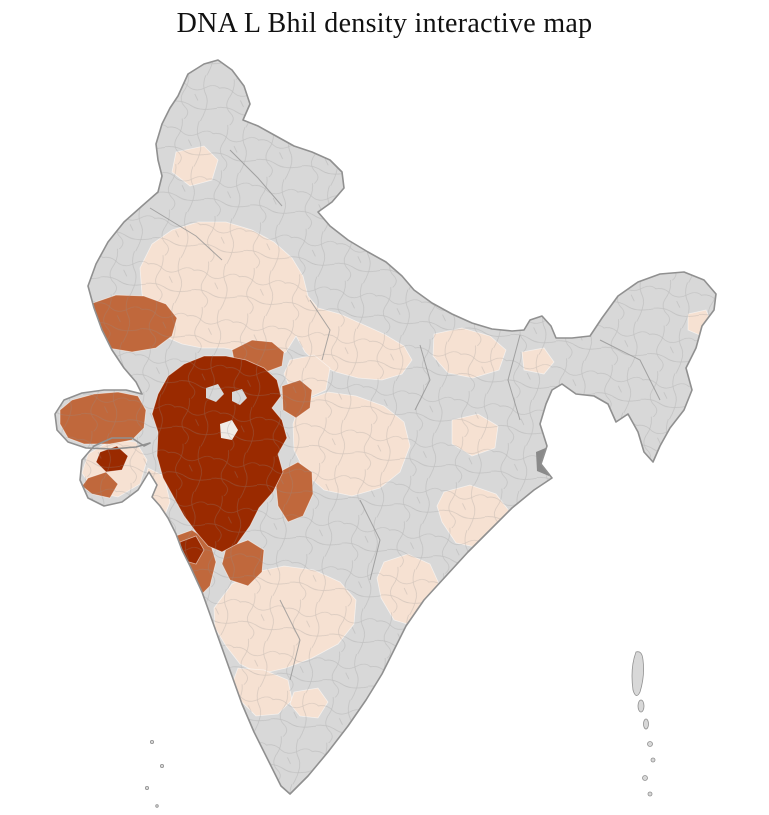 Image resolution: width=769 pixels, height=815 pixels. Describe the element at coordinates (400, 729) in the screenshot. I see `island-group` at that location.